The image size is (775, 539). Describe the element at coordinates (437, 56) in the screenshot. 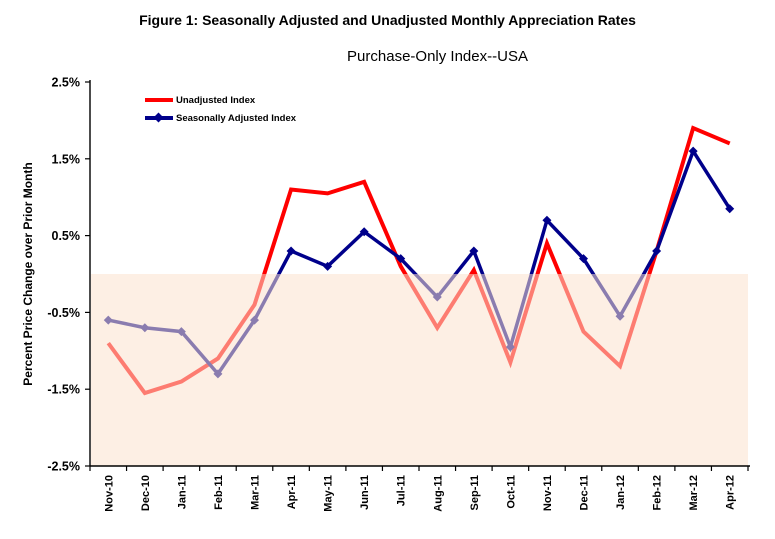

I see `chart-subtitle: Purchase-Only Index--USA` at that location.